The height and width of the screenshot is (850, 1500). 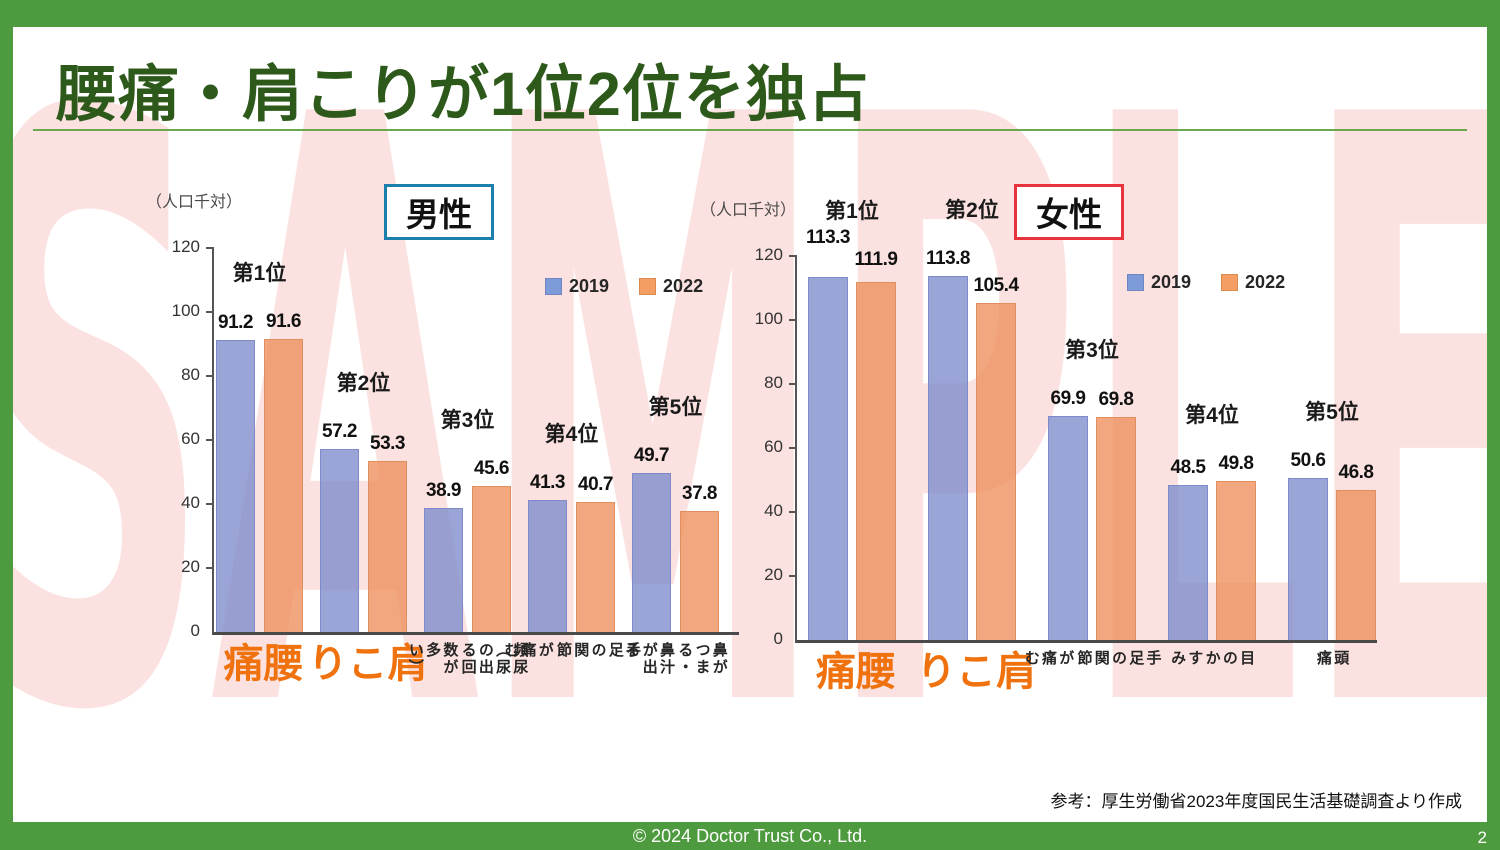 I want to click on value-label: 50.6, so click(x=1308, y=461).